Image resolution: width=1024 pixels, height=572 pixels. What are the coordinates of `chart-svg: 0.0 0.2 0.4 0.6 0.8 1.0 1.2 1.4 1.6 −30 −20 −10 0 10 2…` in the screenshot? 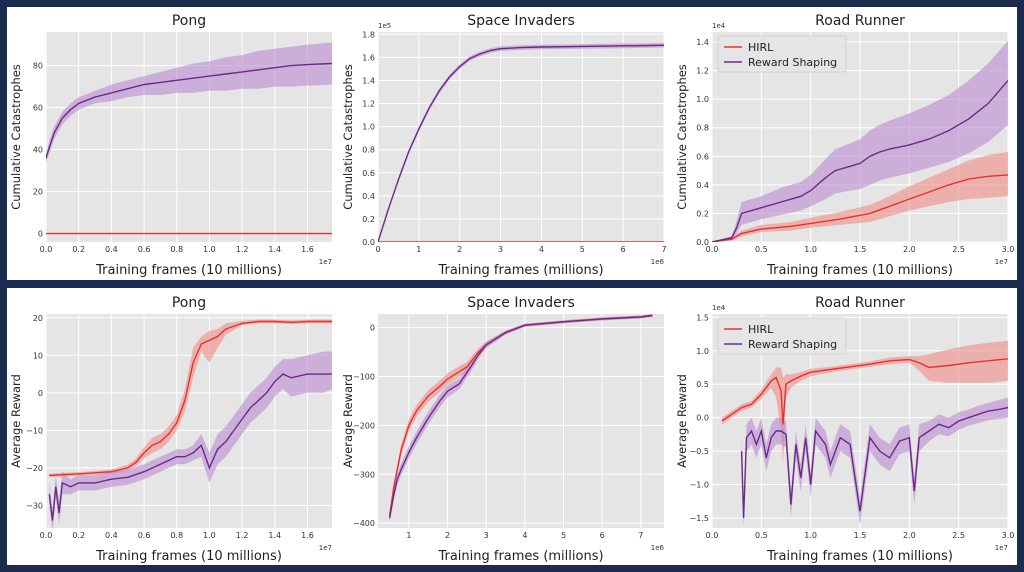 It's located at (170, 429).